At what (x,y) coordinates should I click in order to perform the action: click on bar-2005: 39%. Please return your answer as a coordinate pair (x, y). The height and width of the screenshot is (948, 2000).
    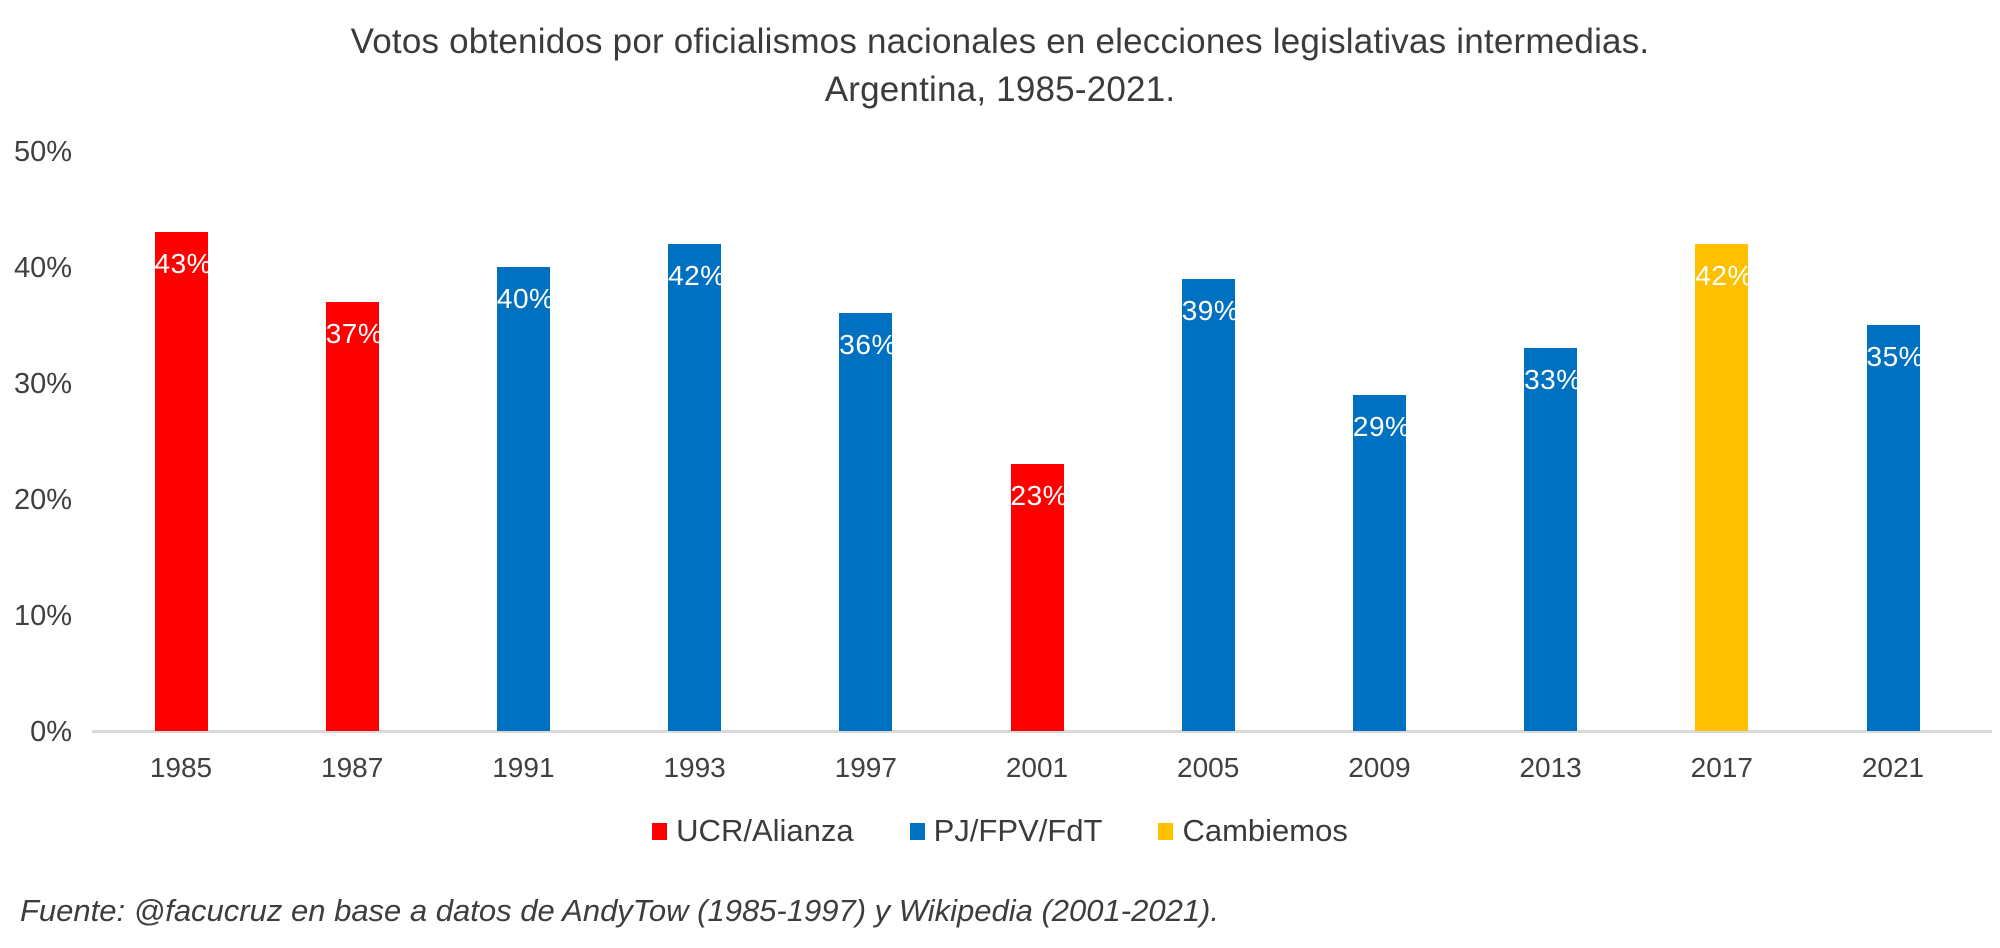
    Looking at the image, I should click on (1210, 505).